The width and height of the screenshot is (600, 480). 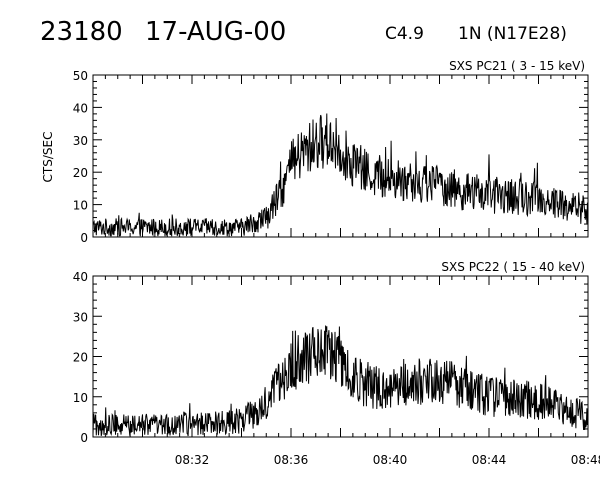 I want to click on panel-title: SXS PC22 ( 15 - 40 keV), so click(x=513, y=267).